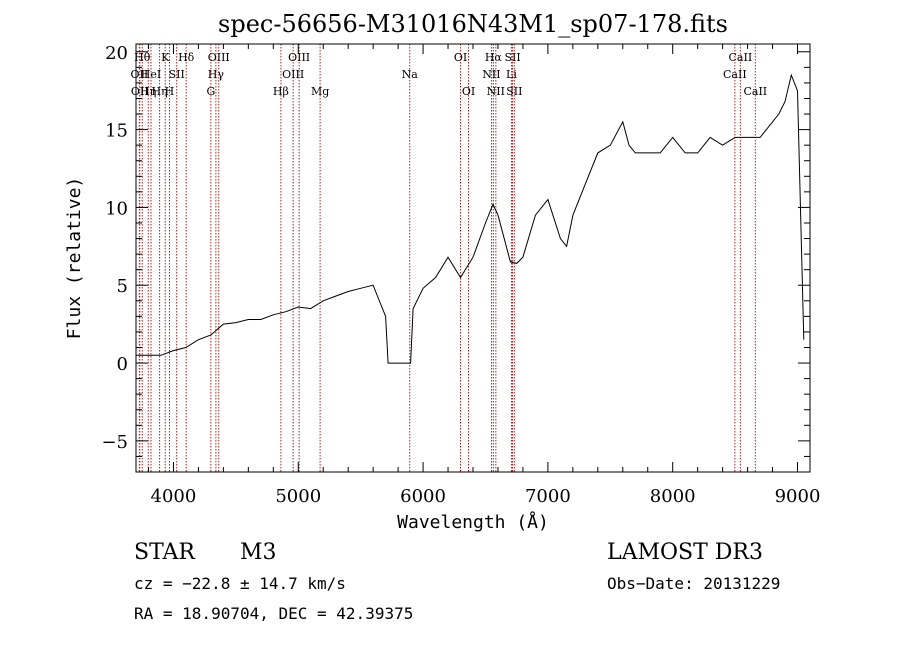  I want to click on spectral-line-label-0: OII, so click(140, 74).